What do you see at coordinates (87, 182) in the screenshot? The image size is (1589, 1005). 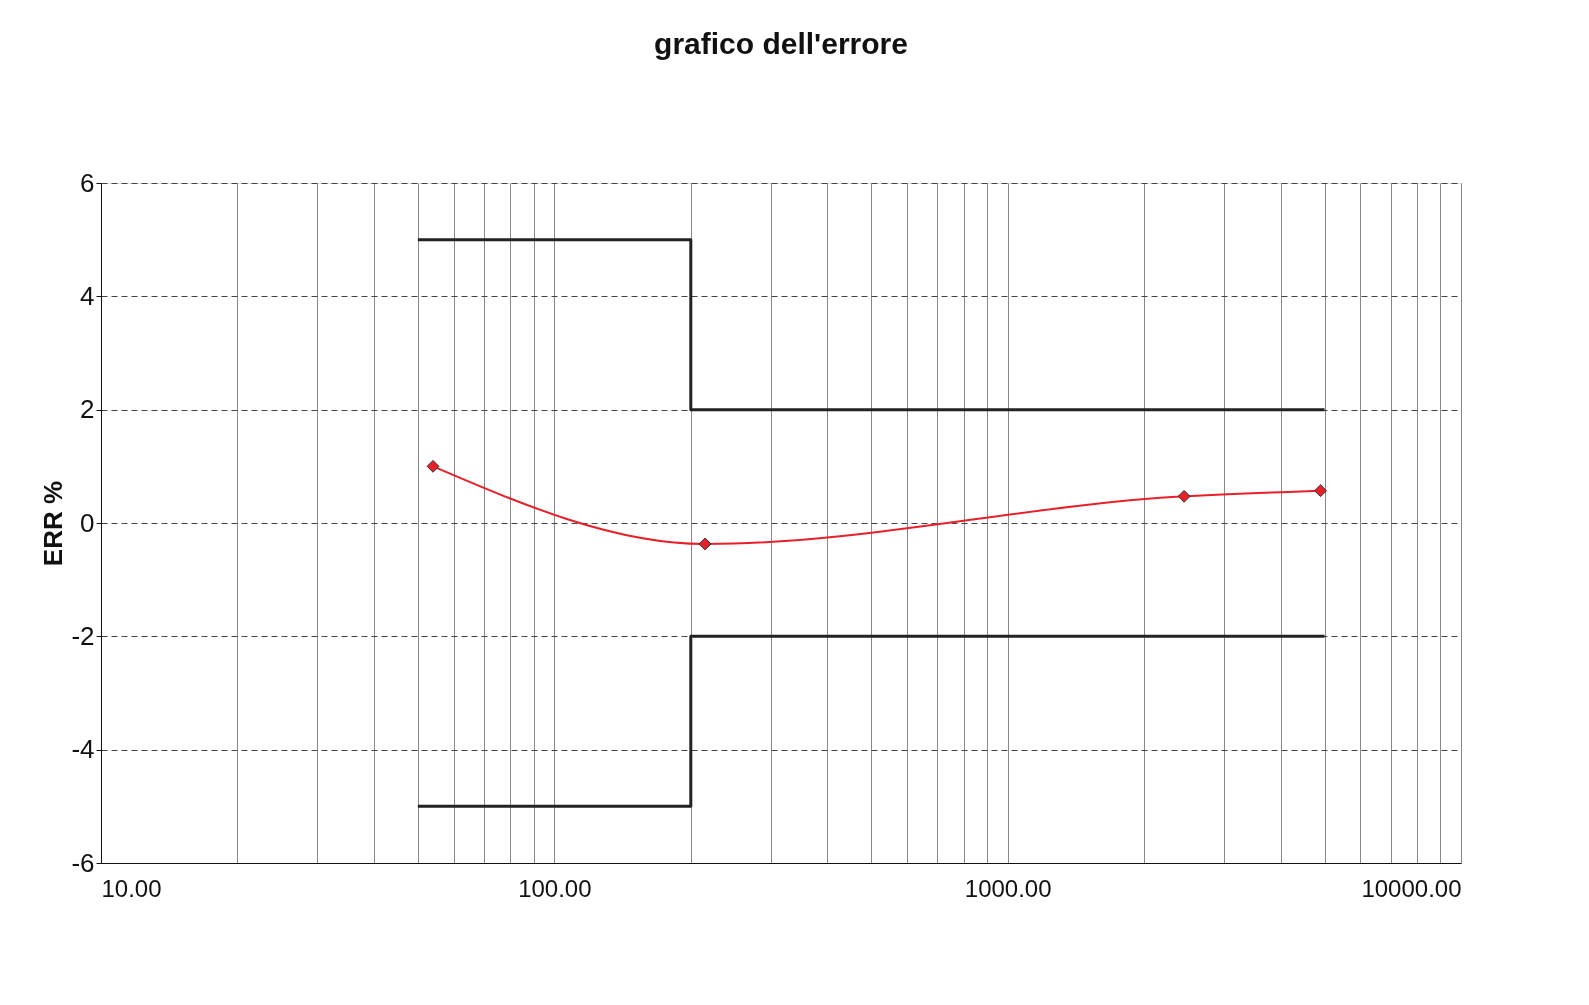 I see `y-tick-label: 6` at bounding box center [87, 182].